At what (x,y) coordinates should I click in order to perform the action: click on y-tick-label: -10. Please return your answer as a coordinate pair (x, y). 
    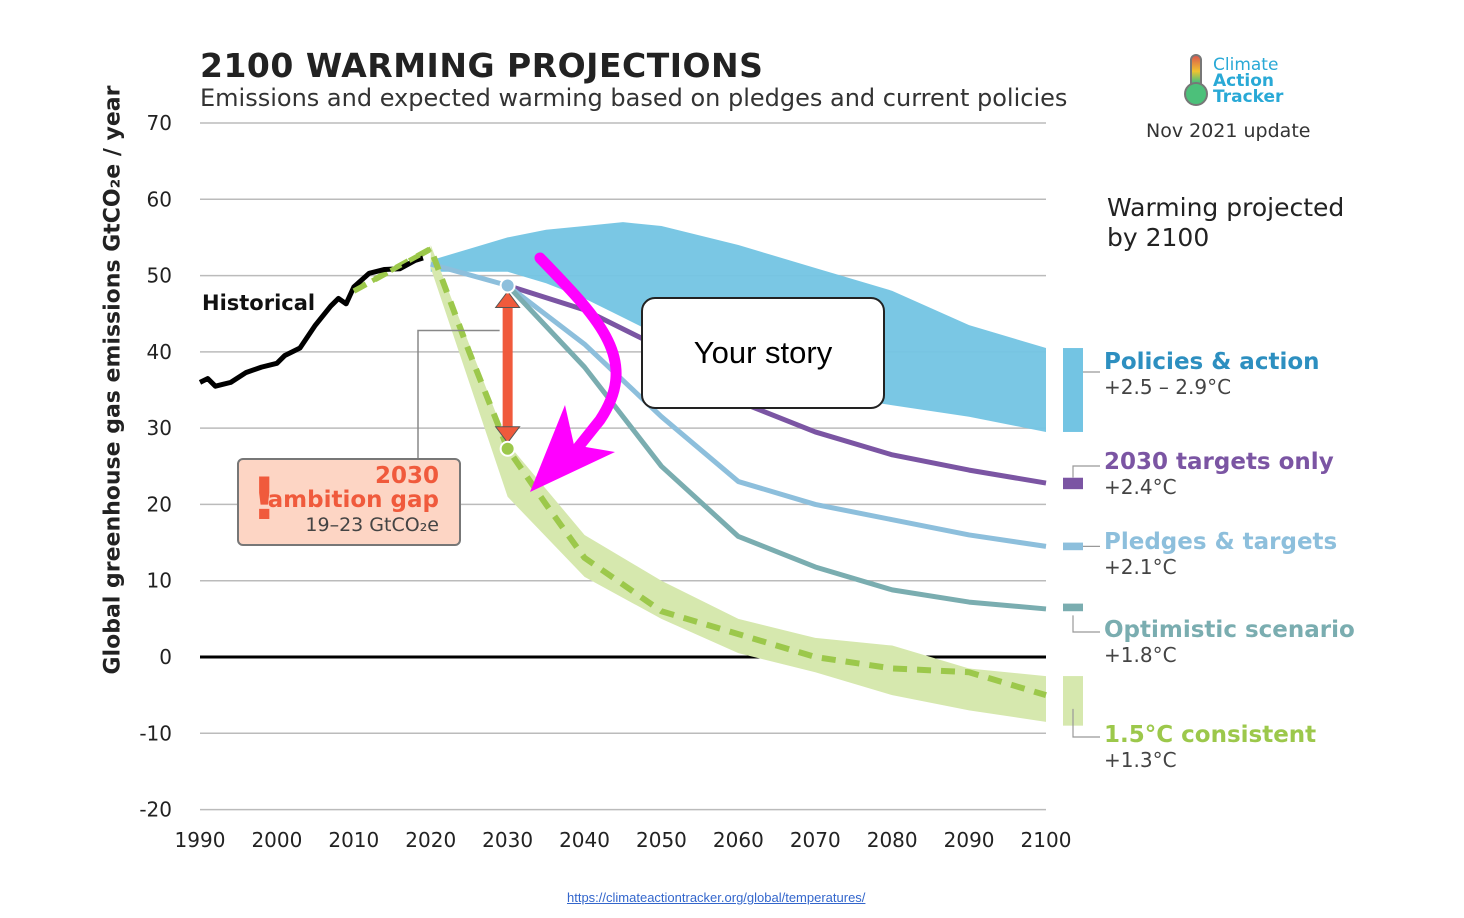
    Looking at the image, I should click on (155, 733).